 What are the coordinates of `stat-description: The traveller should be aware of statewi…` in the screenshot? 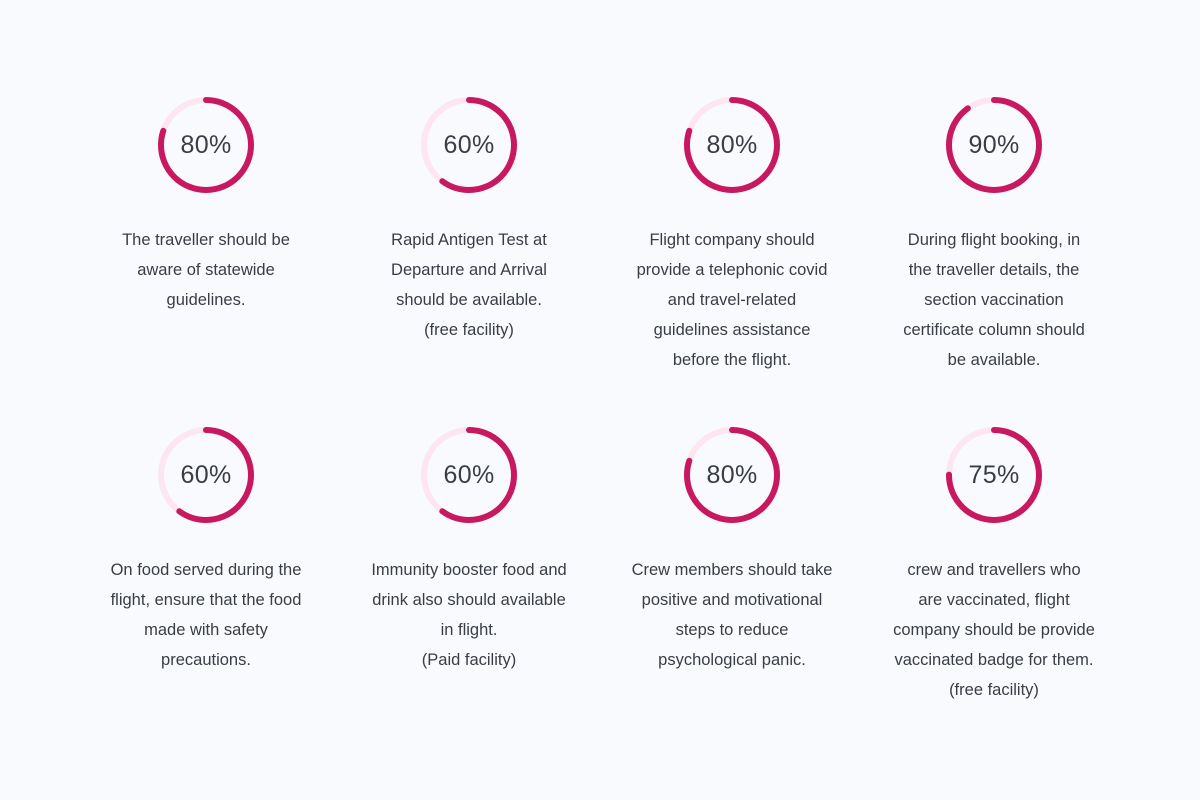 It's located at (206, 270).